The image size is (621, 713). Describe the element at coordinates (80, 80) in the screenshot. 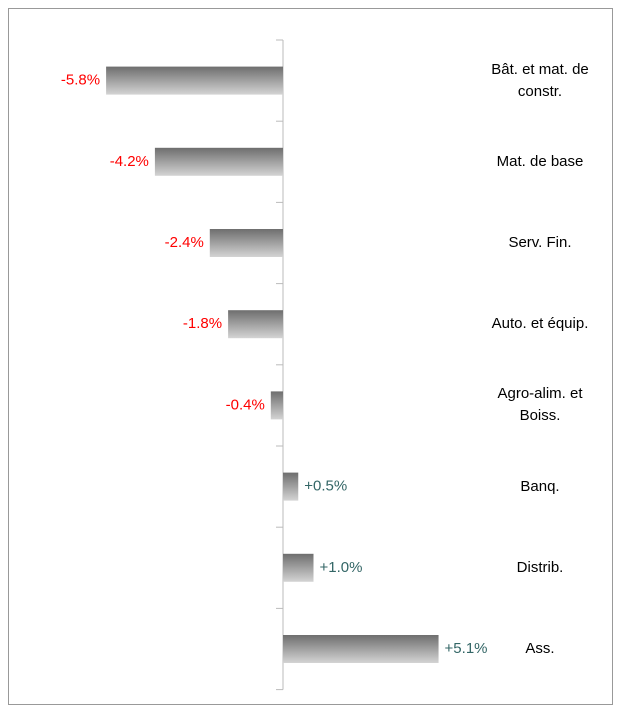

I see `value-label: -5.8%` at that location.